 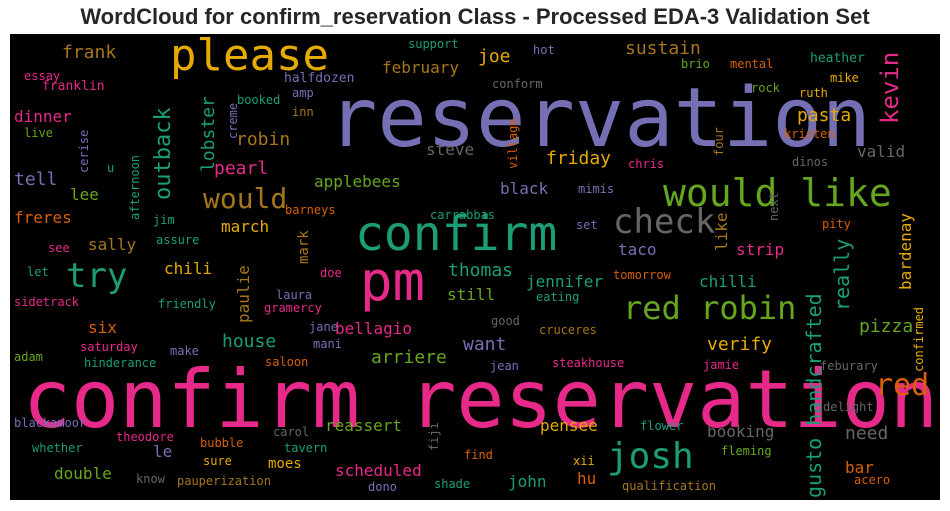 What do you see at coordinates (663, 48) in the screenshot?
I see `word-sustain: sustain` at bounding box center [663, 48].